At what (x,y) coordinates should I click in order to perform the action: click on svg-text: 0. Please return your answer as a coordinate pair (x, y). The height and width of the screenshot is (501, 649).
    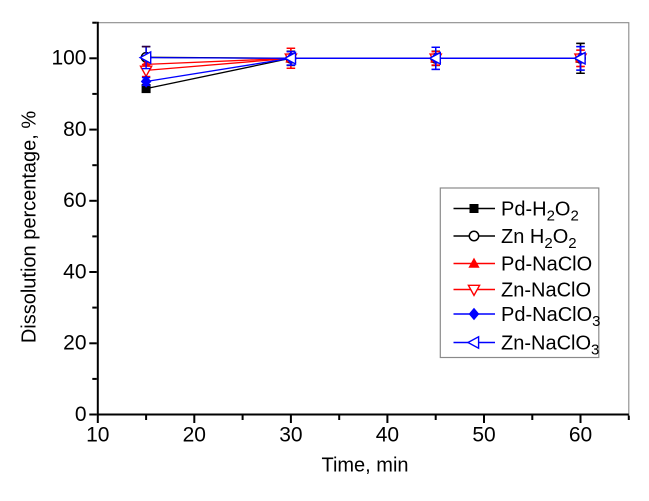
    Looking at the image, I should click on (81, 414).